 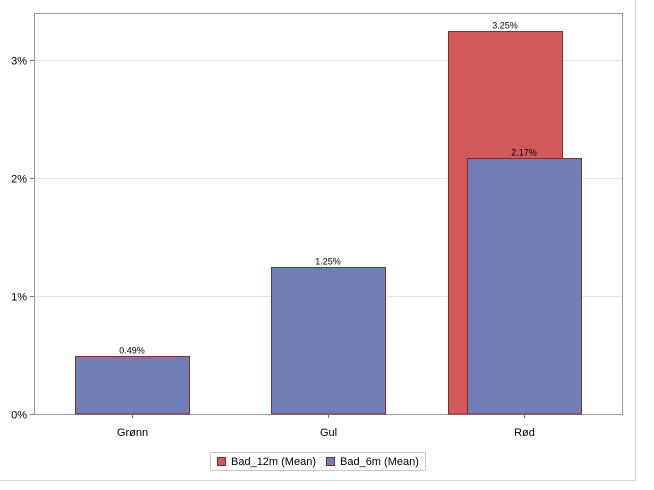 I want to click on x-tick-label-0: Grønn, so click(x=132, y=433).